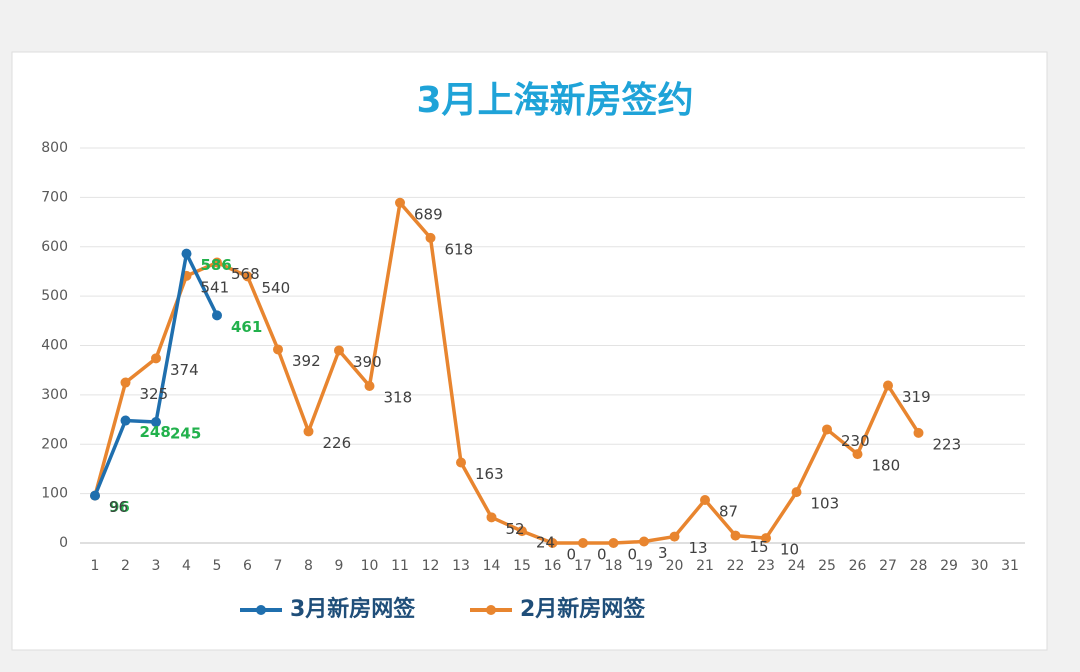 The image size is (1080, 672). Describe the element at coordinates (916, 397) in the screenshot. I see `data-label: 319` at that location.